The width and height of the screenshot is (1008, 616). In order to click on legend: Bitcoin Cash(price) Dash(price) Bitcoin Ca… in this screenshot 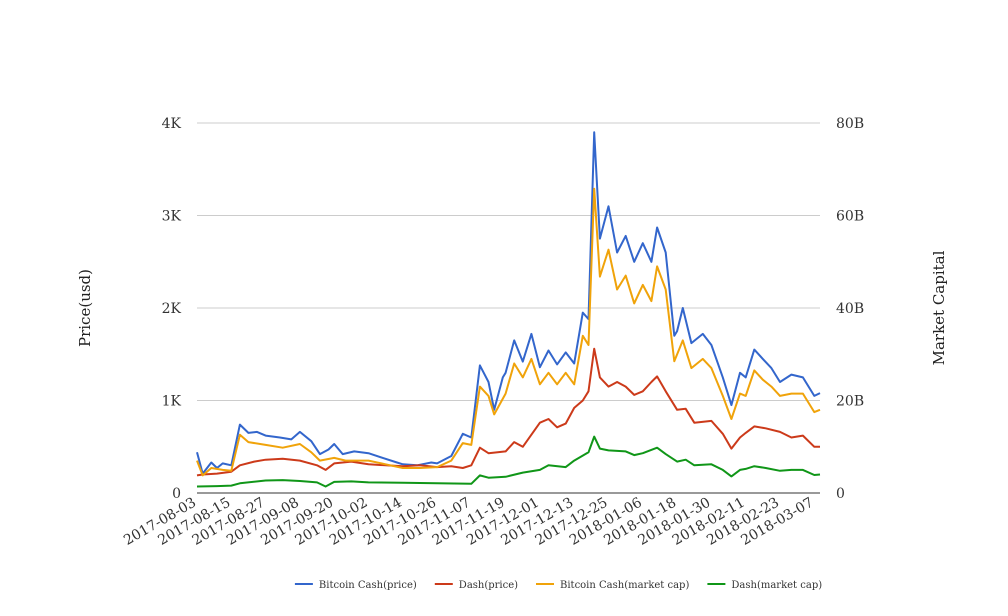, I will do `click(558, 585)`.